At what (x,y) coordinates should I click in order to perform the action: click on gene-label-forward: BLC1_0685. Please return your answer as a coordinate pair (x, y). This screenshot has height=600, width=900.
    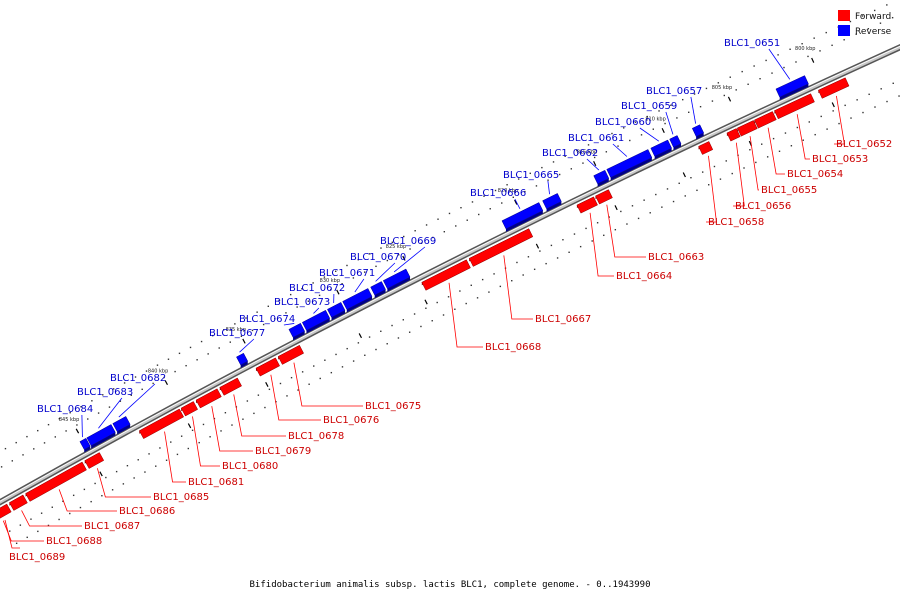
    Looking at the image, I should click on (181, 497).